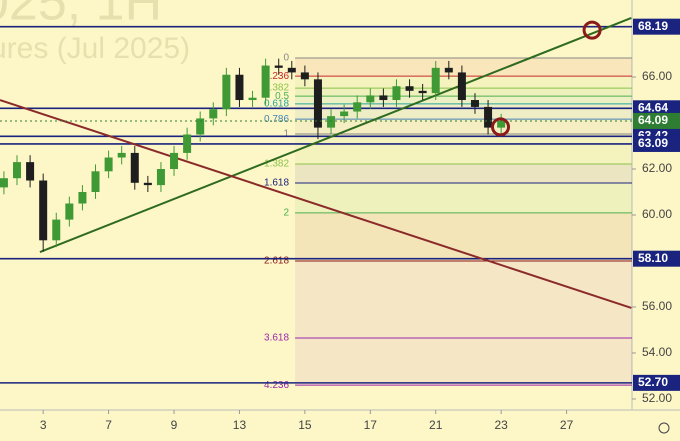  Describe the element at coordinates (657, 306) in the screenshot. I see `y-tick-label: 56.00` at that location.